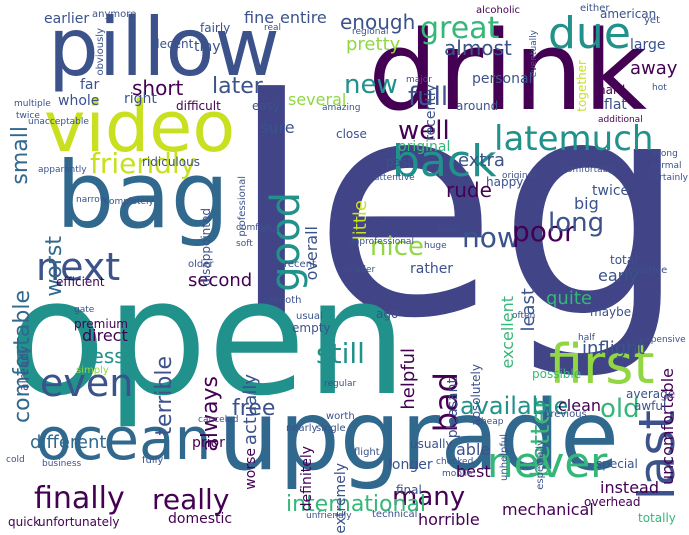 The width and height of the screenshot is (689, 535). Describe the element at coordinates (505, 182) in the screenshot. I see `cloud-word: happy` at that location.